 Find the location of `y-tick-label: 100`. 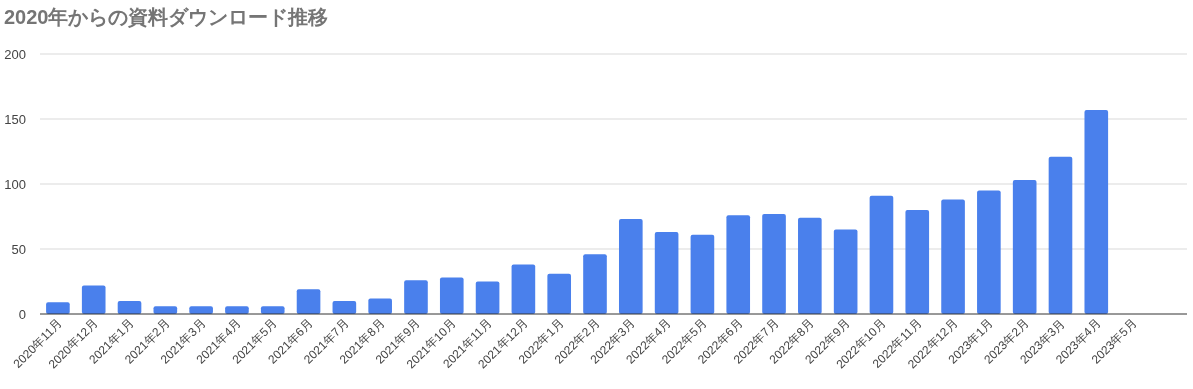

y-tick-label: 100 is located at coordinates (15, 184).